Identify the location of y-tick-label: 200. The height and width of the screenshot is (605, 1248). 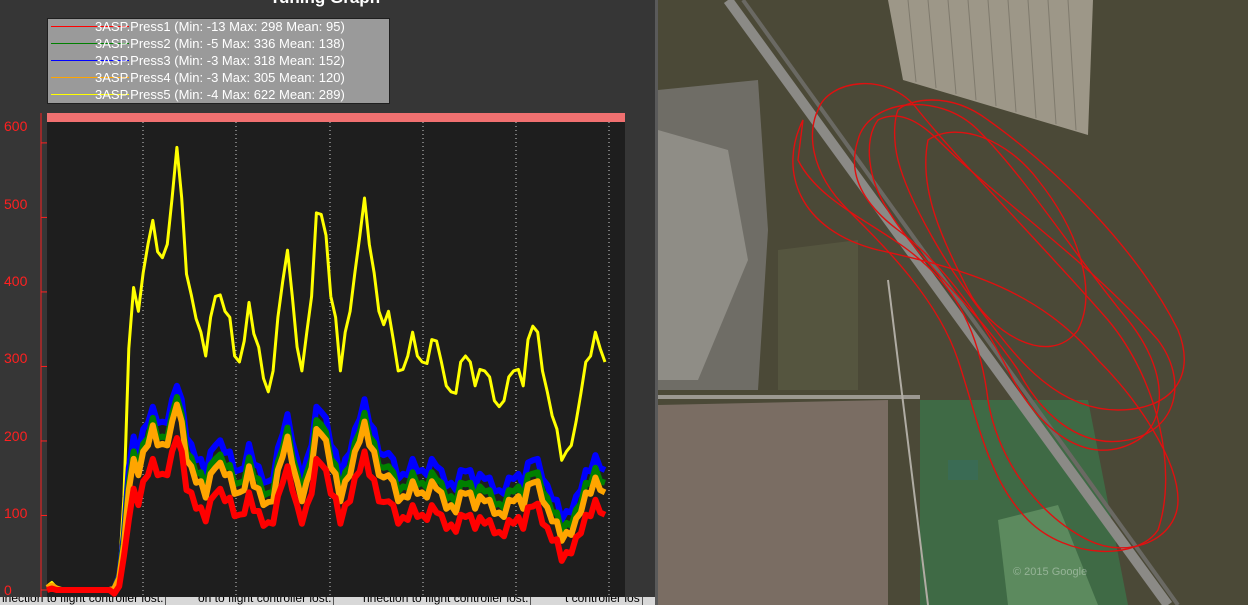
(16, 436).